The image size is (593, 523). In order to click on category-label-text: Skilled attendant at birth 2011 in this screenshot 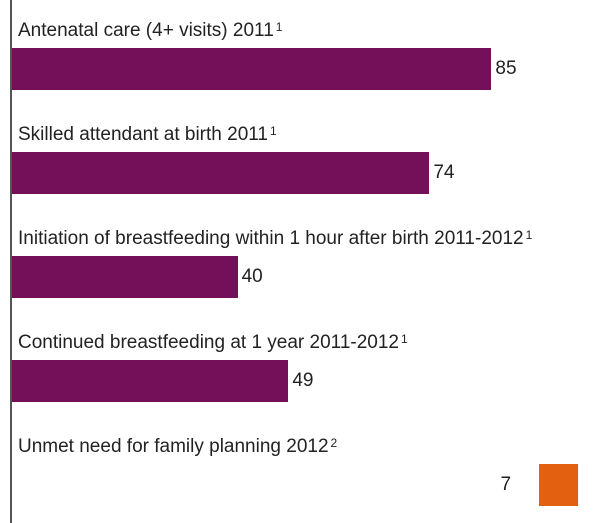, I will do `click(143, 134)`.